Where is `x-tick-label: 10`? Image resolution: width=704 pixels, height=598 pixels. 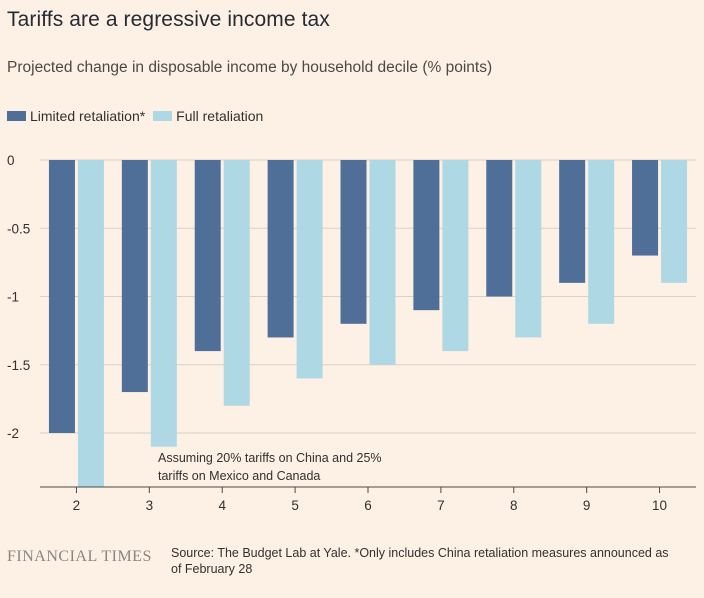
x-tick-label: 10 is located at coordinates (659, 505).